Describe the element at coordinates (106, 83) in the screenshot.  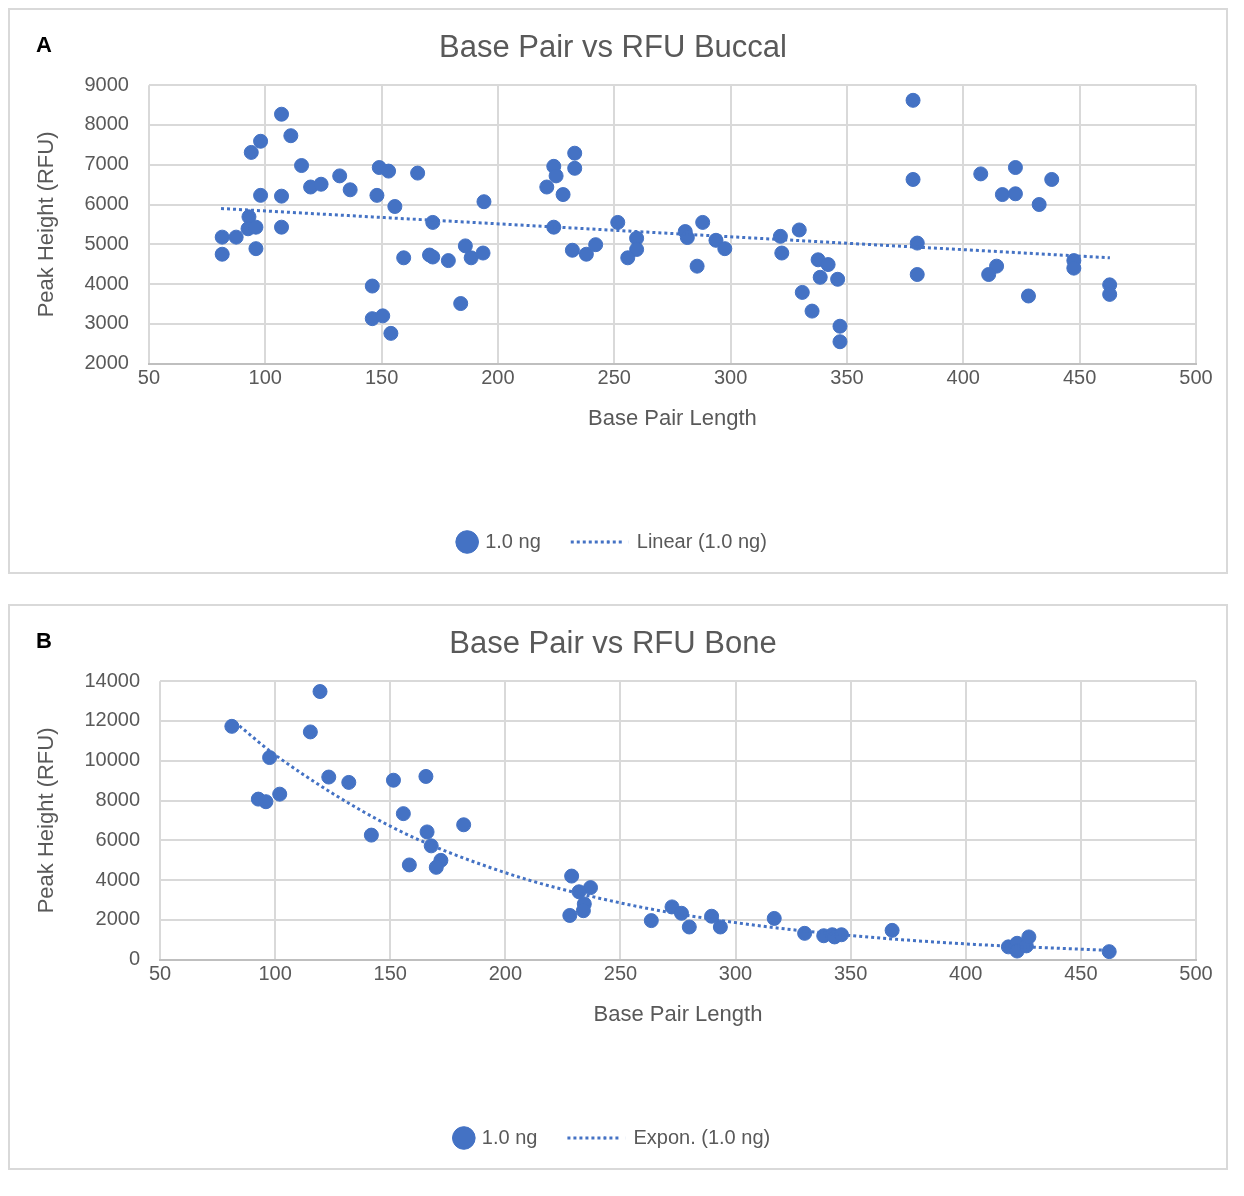
I see `y-tick-label: 9000` at that location.